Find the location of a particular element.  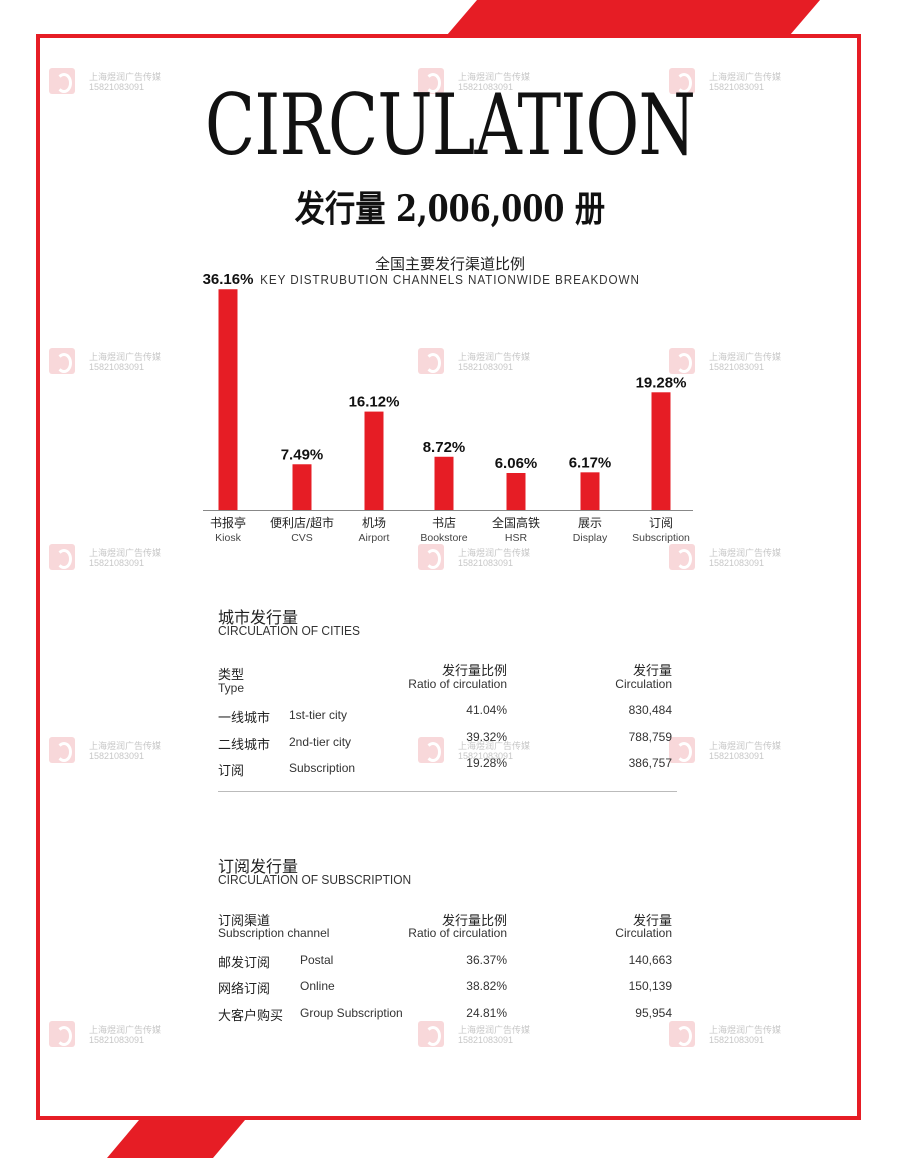

subscription-section-title: 订阅发行量 is located at coordinates (258, 867).